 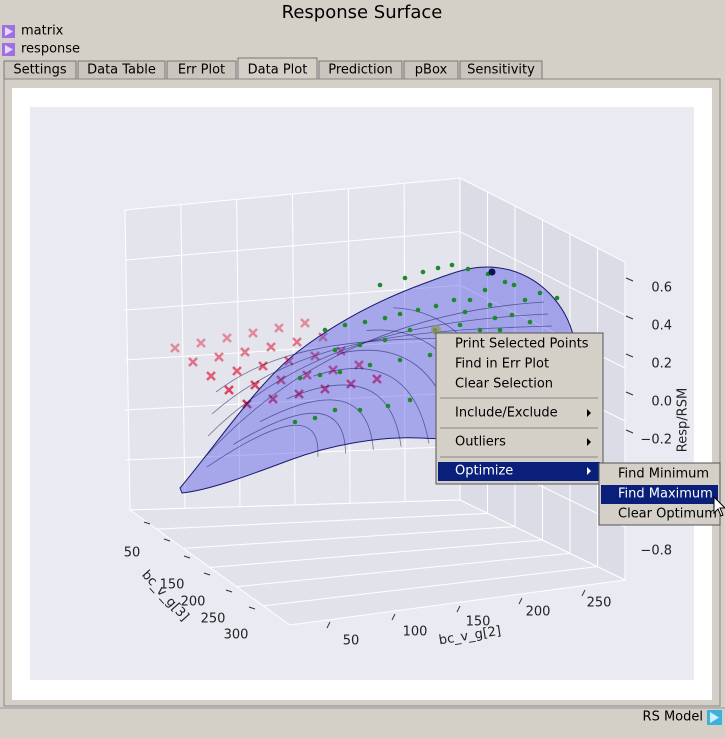 I want to click on tab-label: Sensitivity, so click(x=501, y=70).